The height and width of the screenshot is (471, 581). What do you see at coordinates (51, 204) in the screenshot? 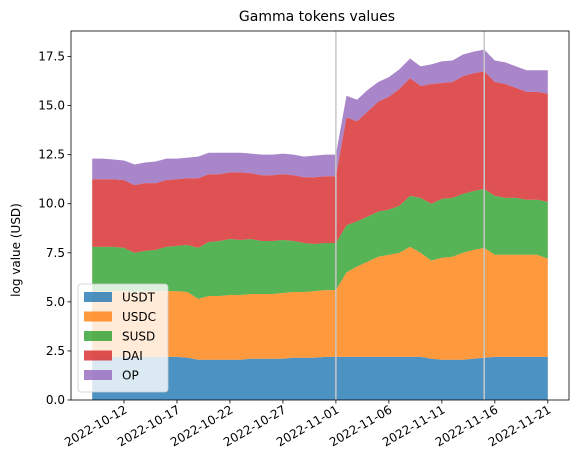
I see `y-tick-label: 10.0` at bounding box center [51, 204].